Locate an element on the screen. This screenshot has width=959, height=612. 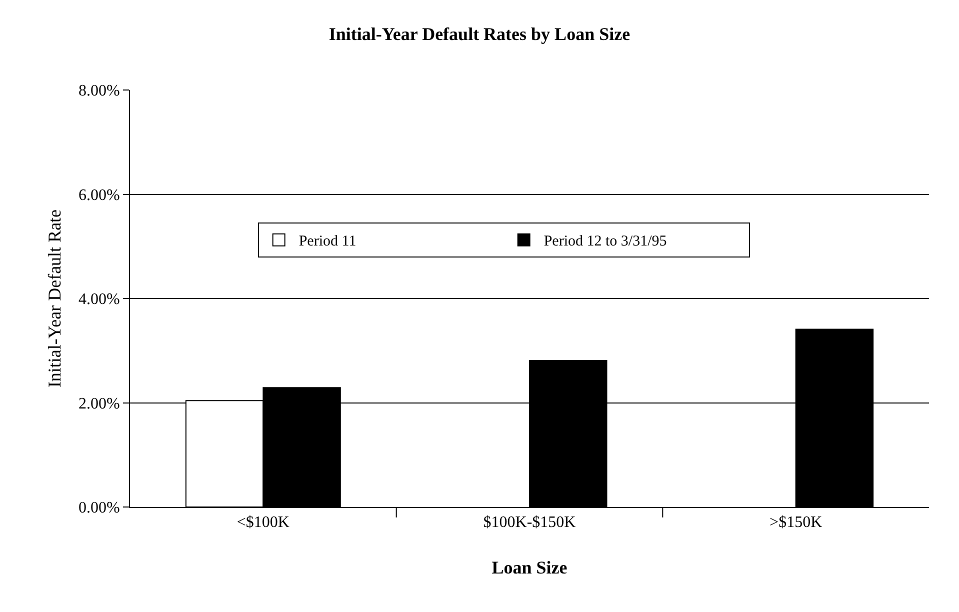
x-axis-title: Loan Size is located at coordinates (530, 567).